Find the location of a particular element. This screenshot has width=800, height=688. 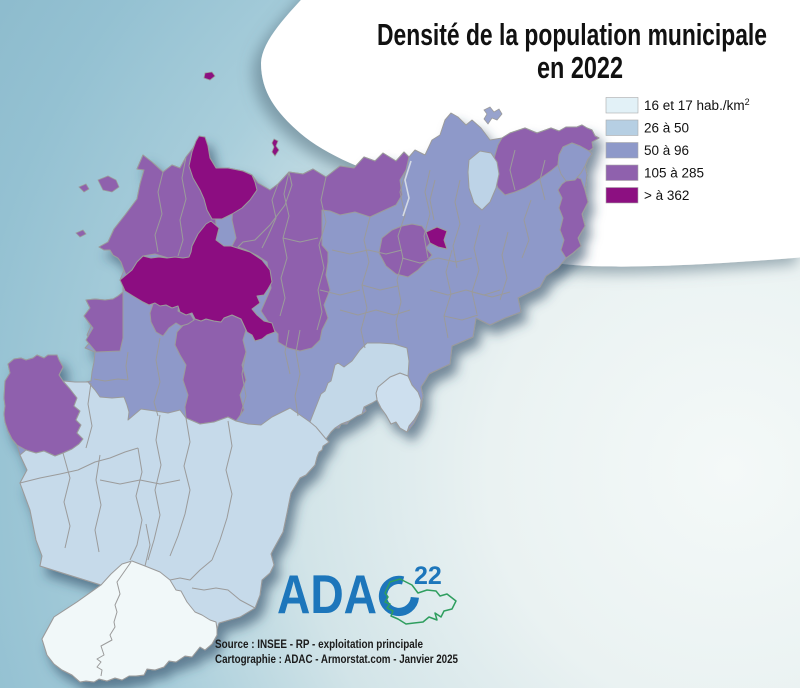

svg-text: 22 is located at coordinates (428, 576).